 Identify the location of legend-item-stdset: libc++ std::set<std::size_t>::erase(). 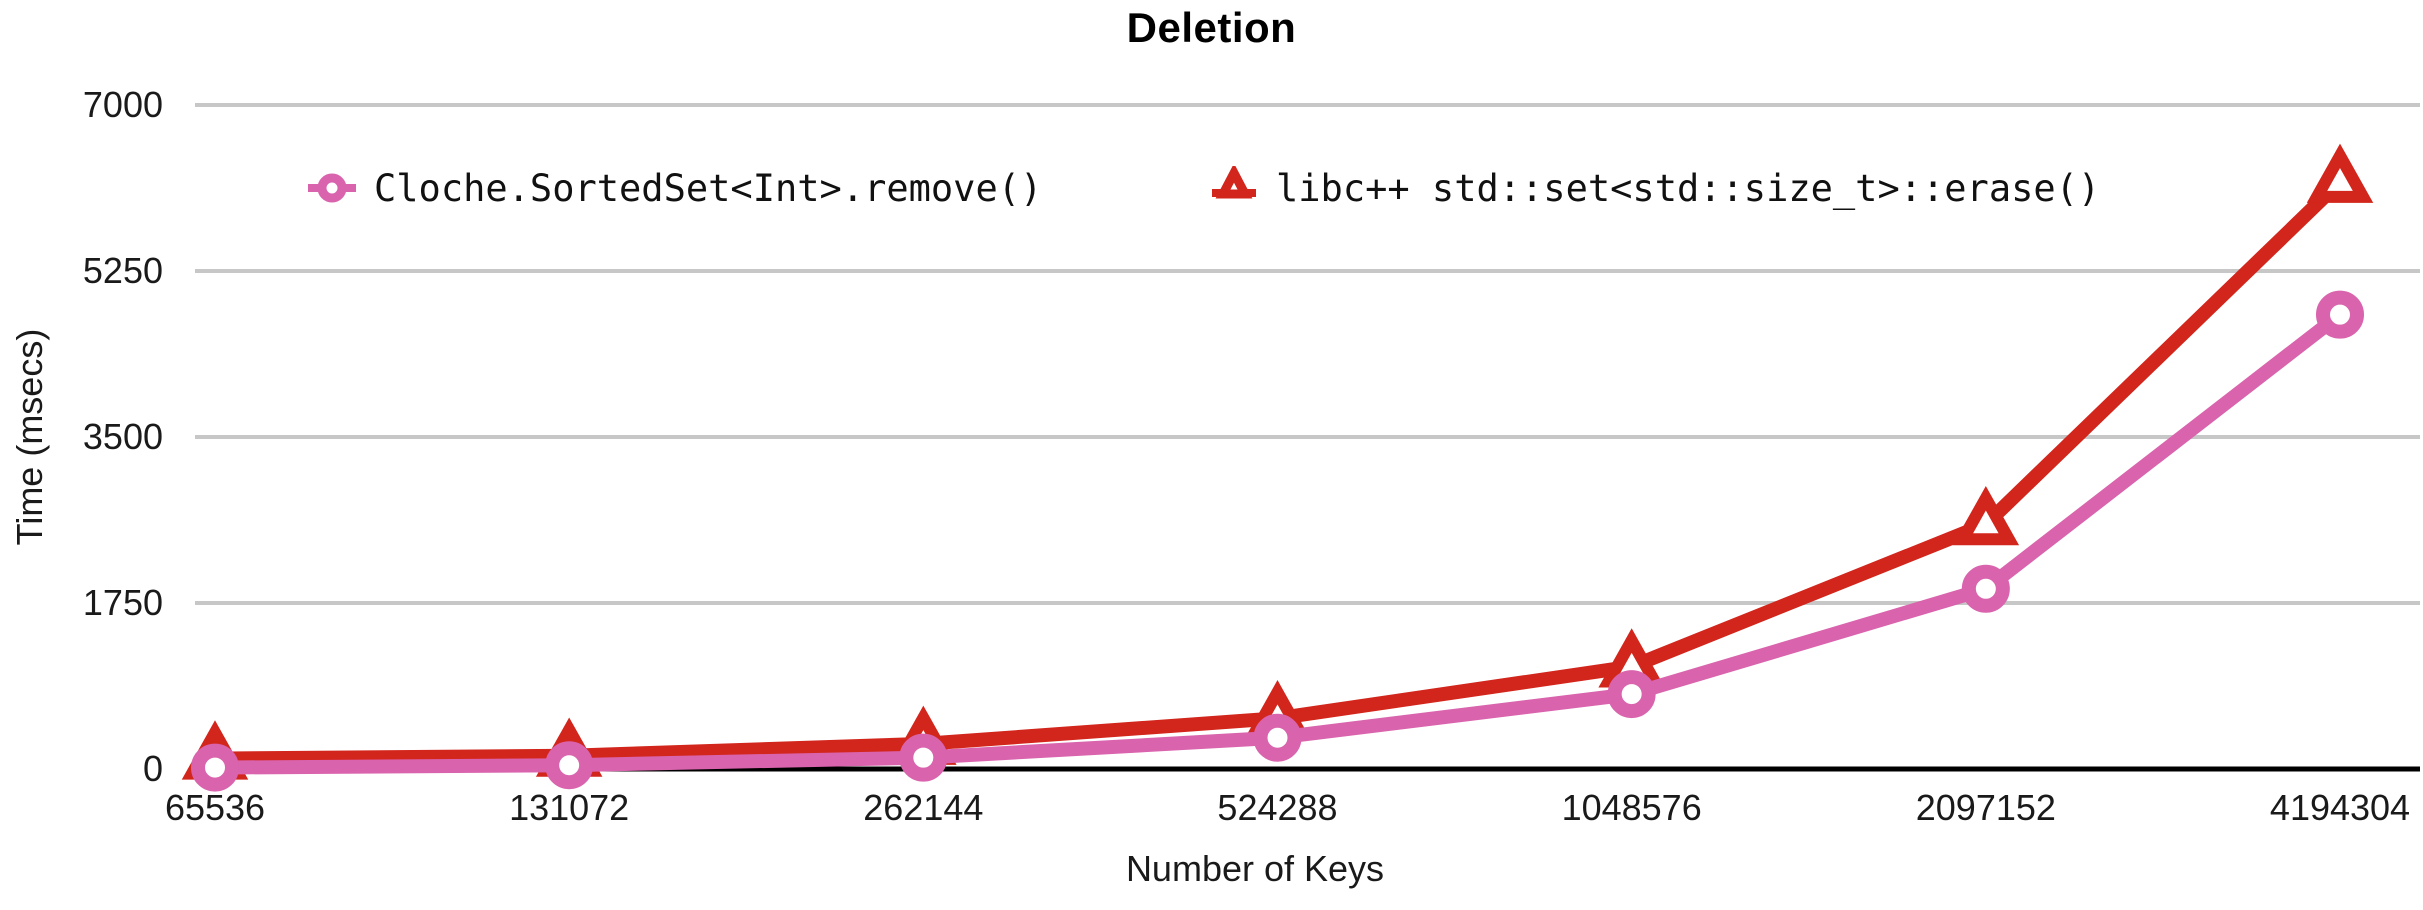
(1654, 188).